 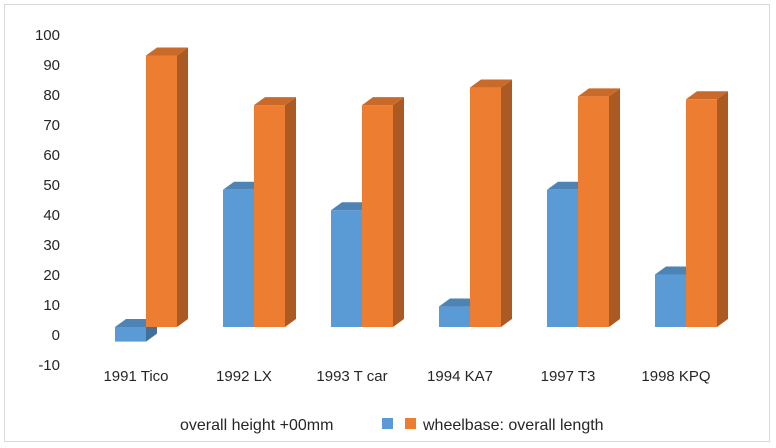 I want to click on y-tick-label: 20, so click(x=51, y=275).